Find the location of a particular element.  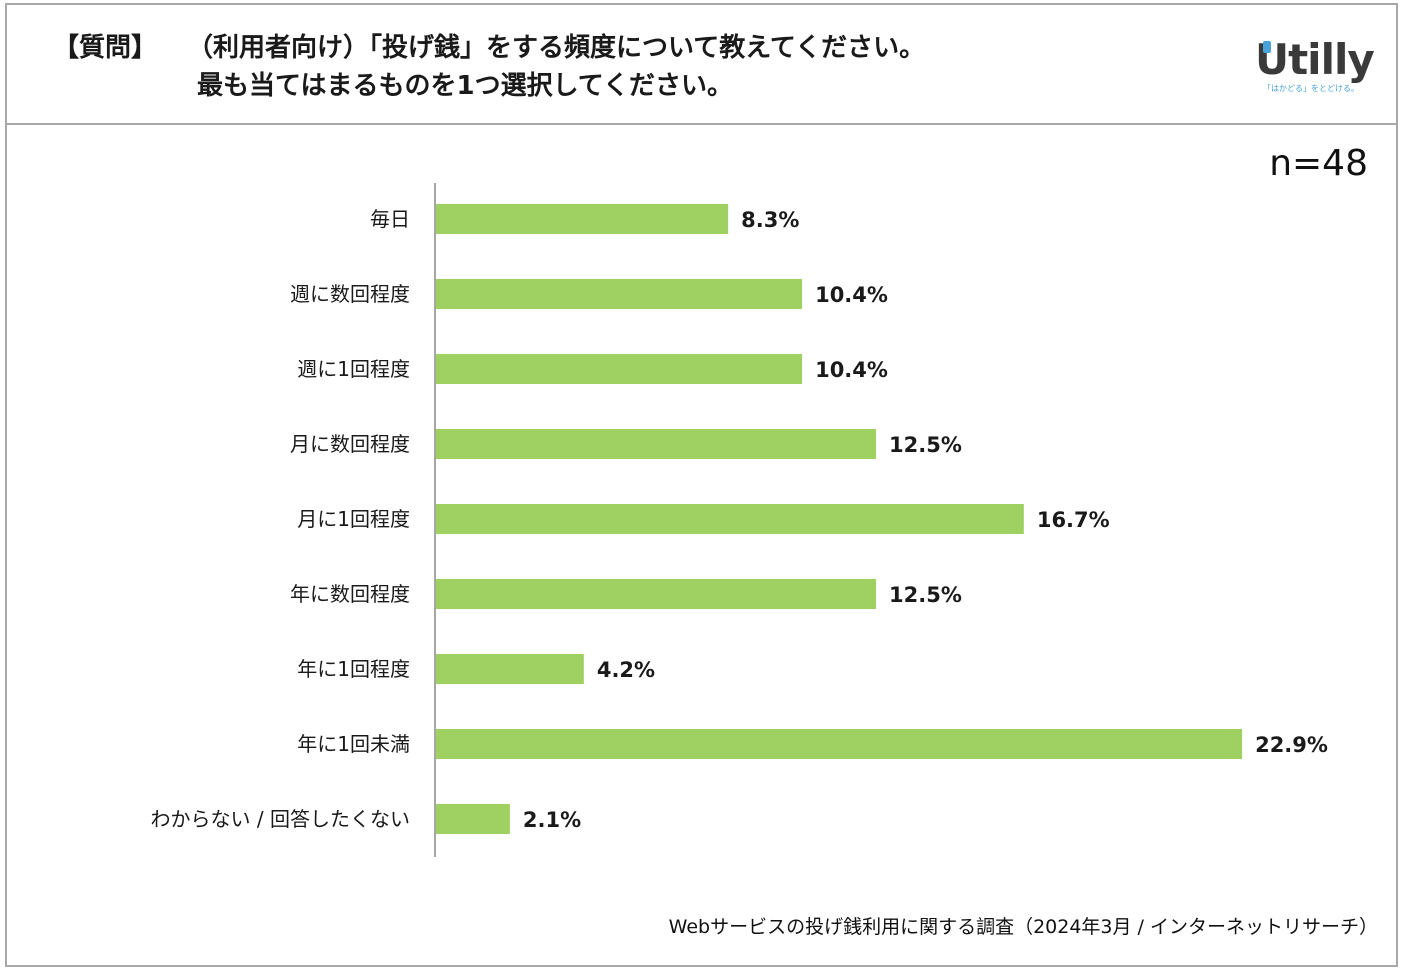

category-label-0: 毎日 is located at coordinates (390, 219).